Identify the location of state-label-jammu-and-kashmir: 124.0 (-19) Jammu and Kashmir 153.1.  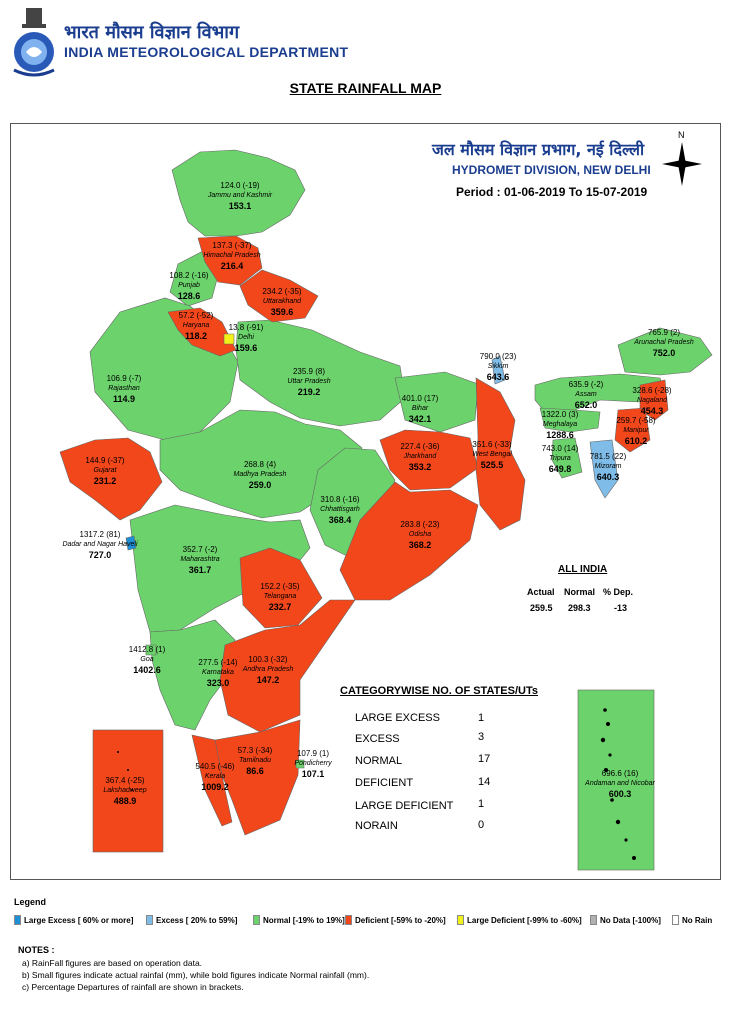
(240, 196).